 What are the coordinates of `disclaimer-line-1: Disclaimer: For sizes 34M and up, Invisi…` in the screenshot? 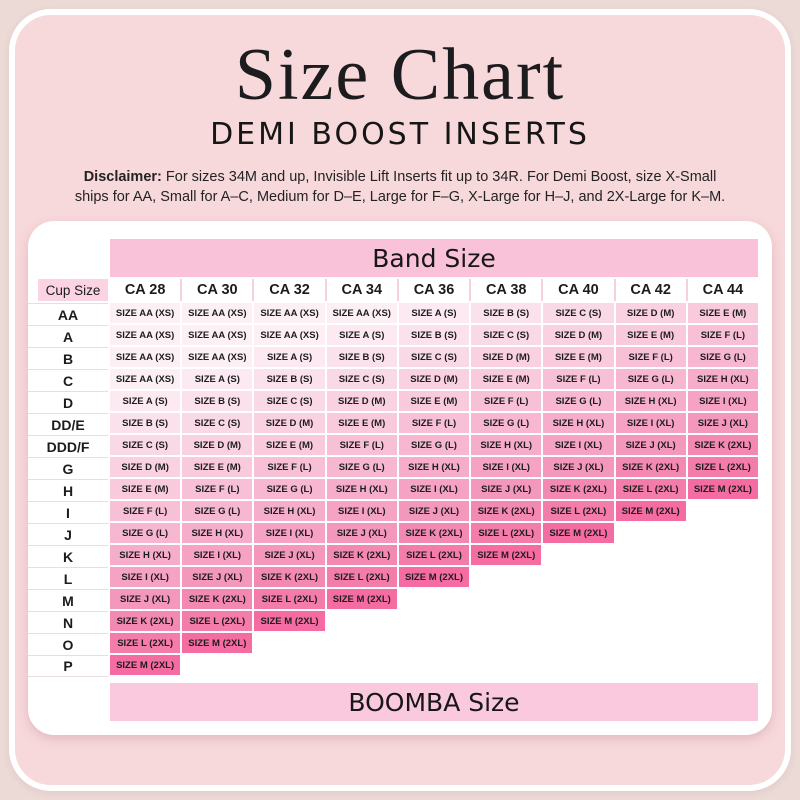 It's located at (400, 178).